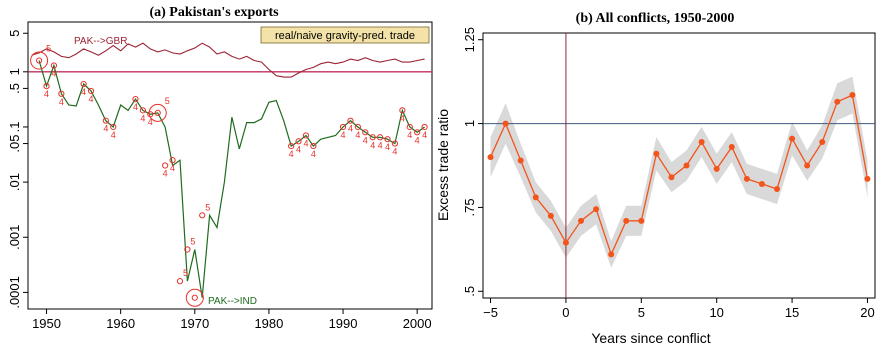 Image resolution: width=883 pixels, height=346 pixels. Describe the element at coordinates (120, 323) in the screenshot. I see `x-tick-label: 1960` at that location.